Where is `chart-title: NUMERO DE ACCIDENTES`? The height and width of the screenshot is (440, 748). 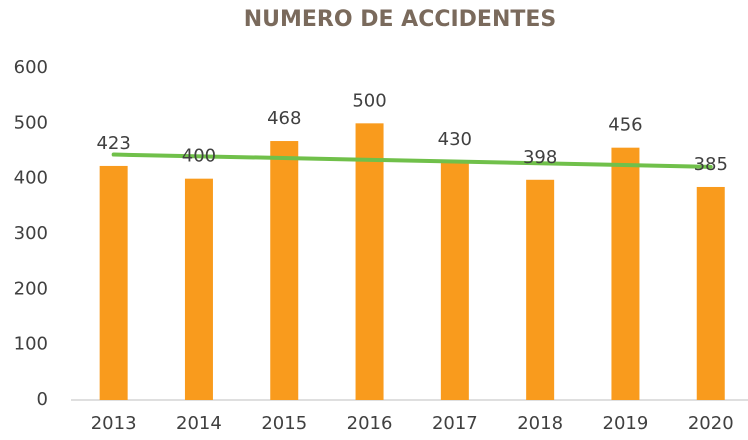
chart-title: NUMERO DE ACCIDENTES is located at coordinates (400, 19).